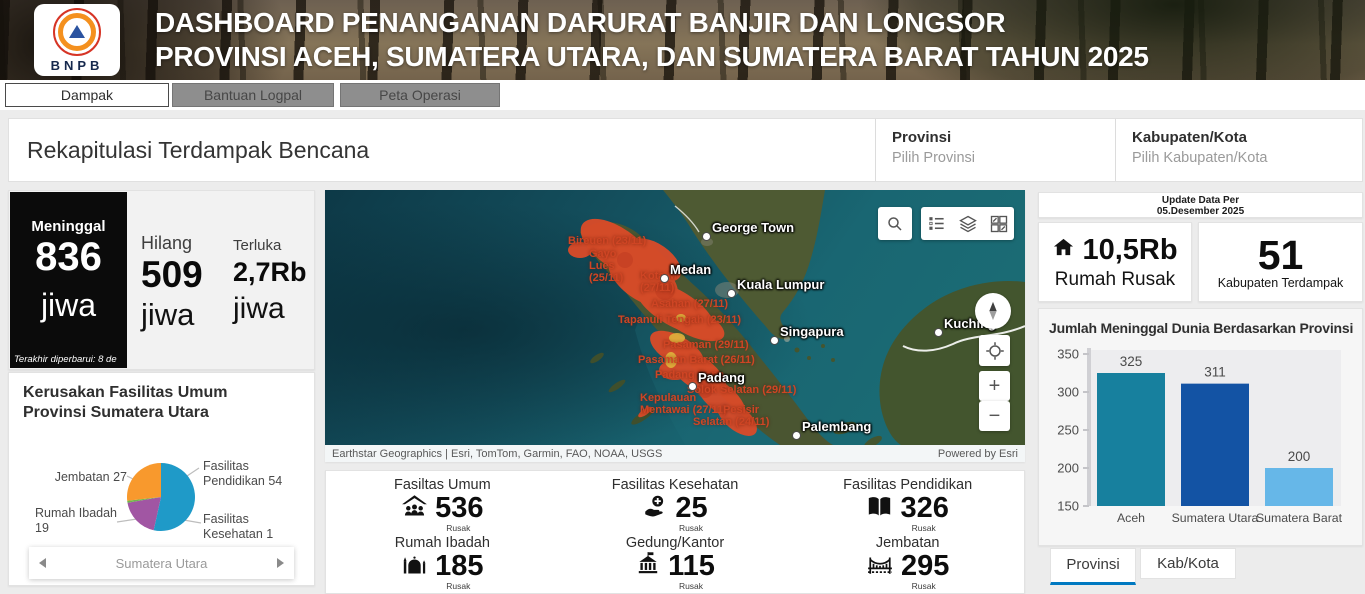 The image size is (1365, 594). I want to click on missing-unit: jiwa, so click(168, 314).